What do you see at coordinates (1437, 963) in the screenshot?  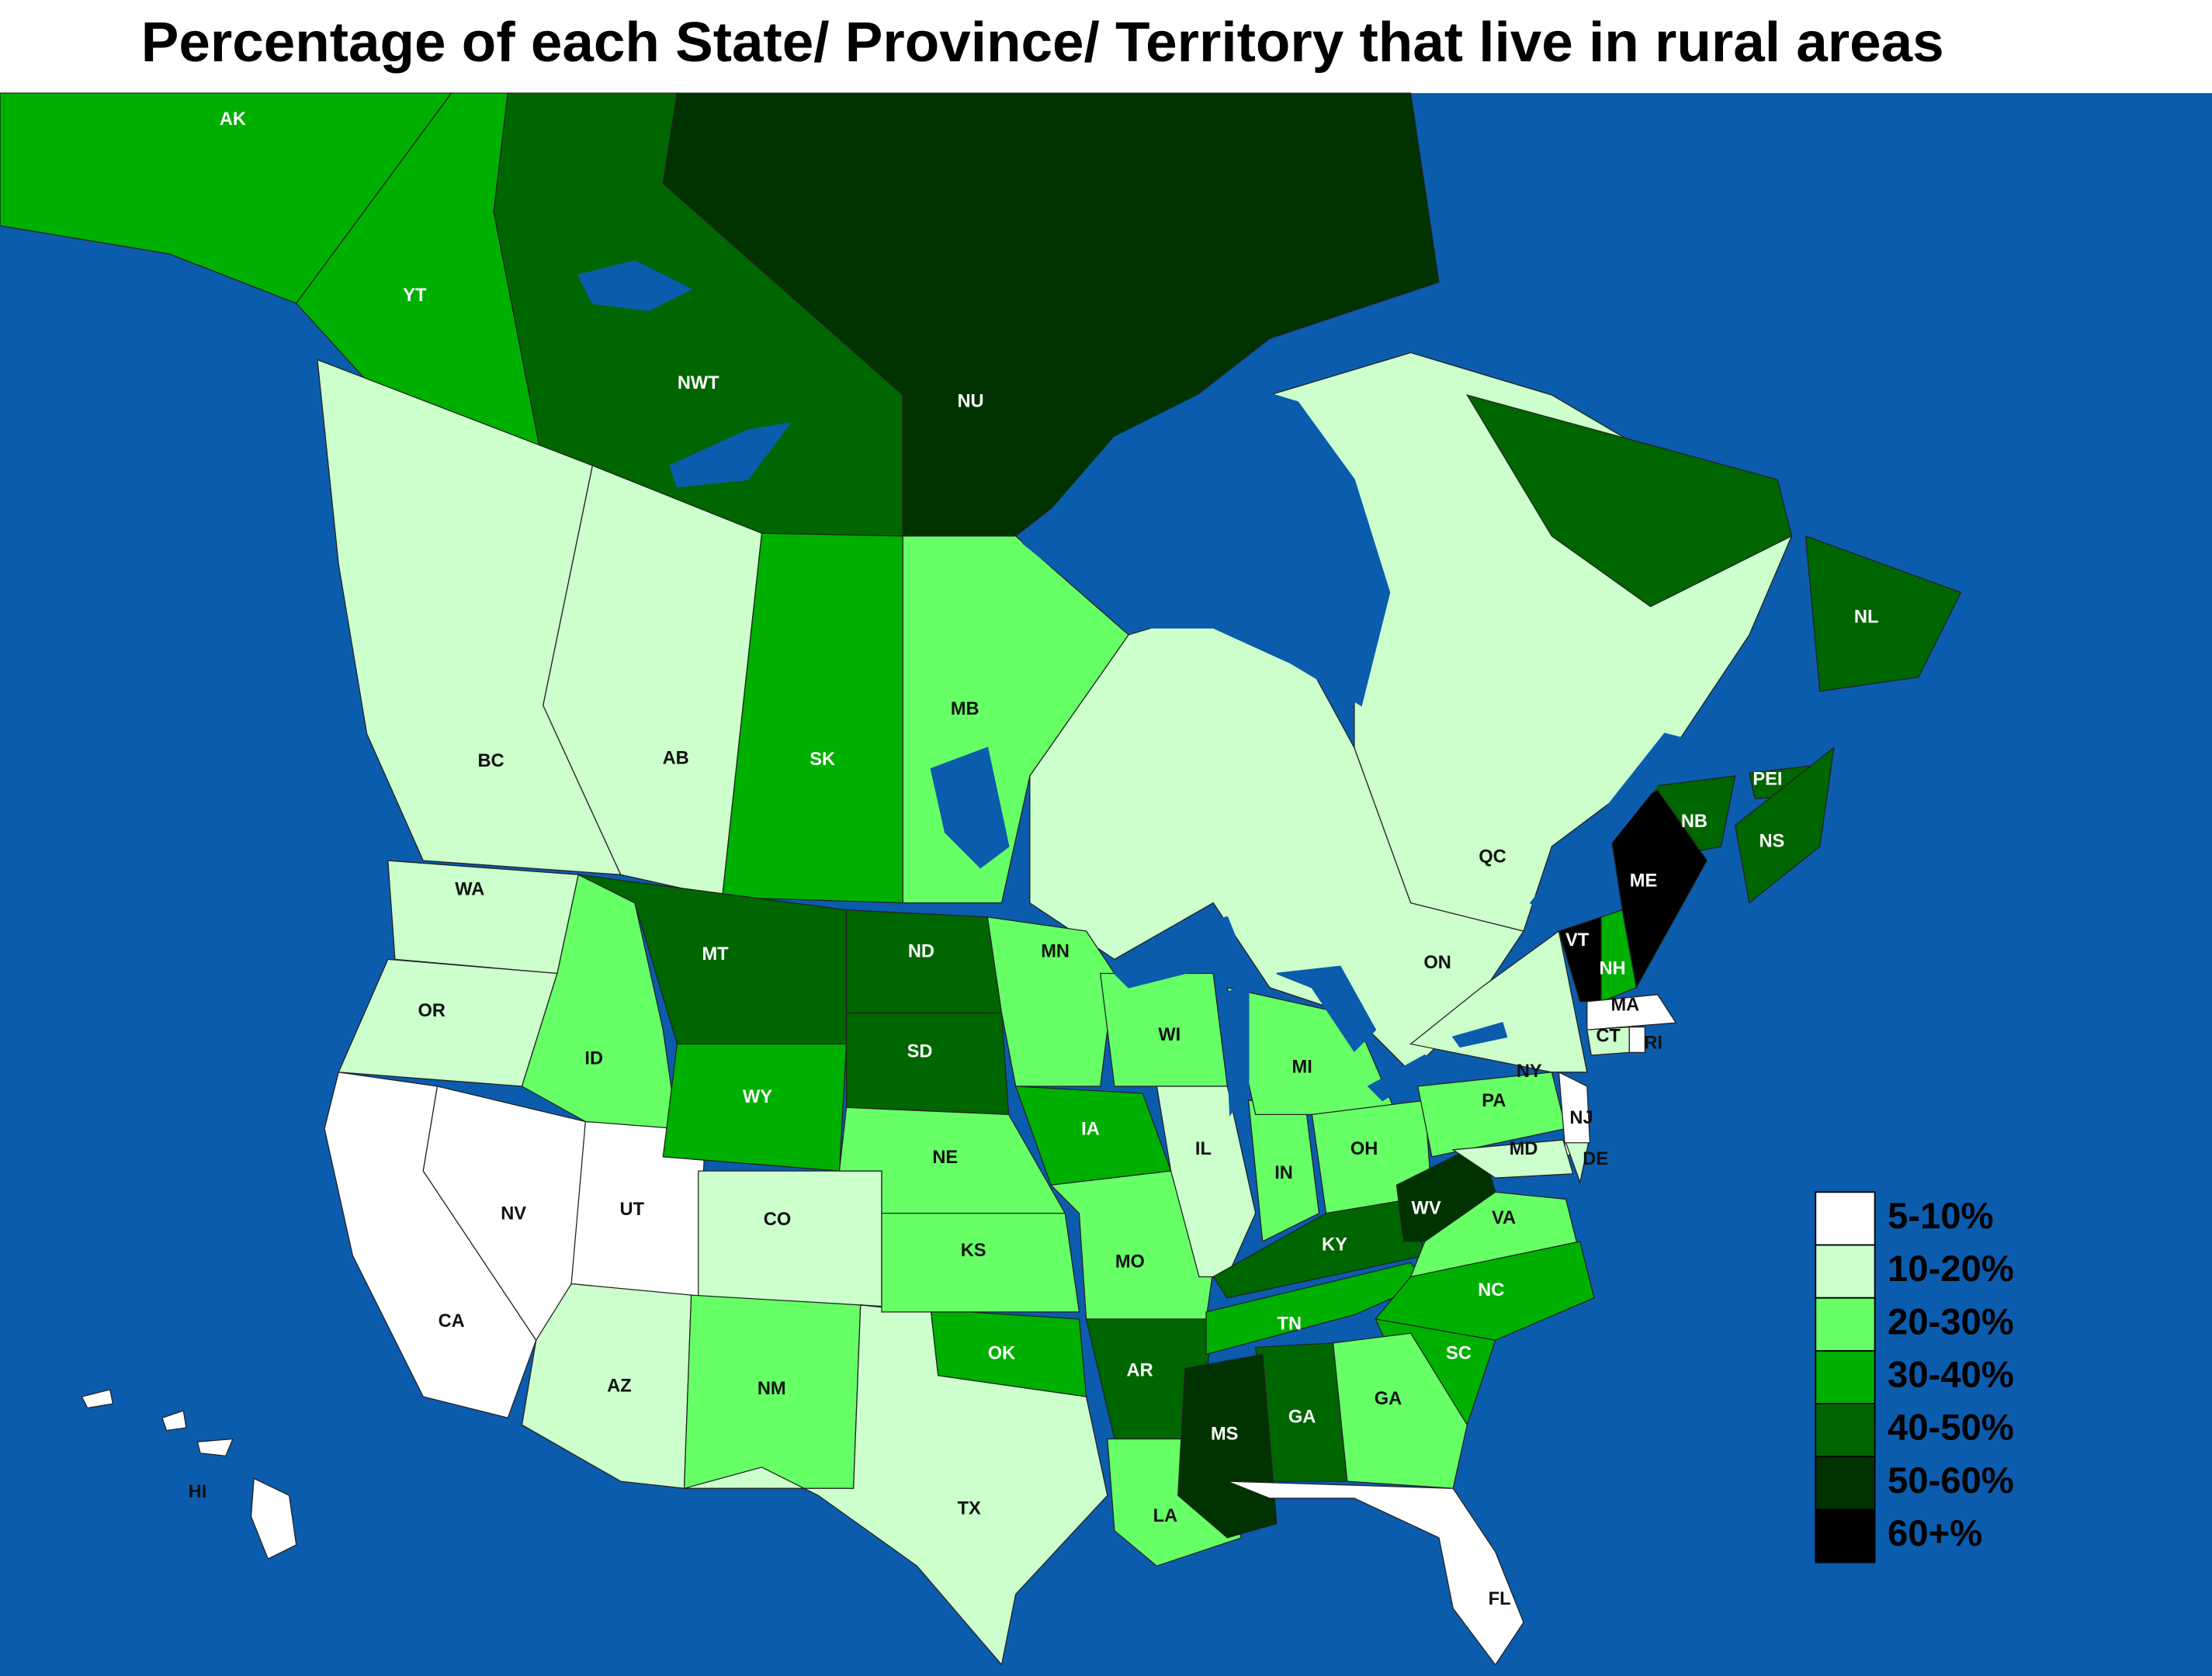 I see `region-label: ON` at bounding box center [1437, 963].